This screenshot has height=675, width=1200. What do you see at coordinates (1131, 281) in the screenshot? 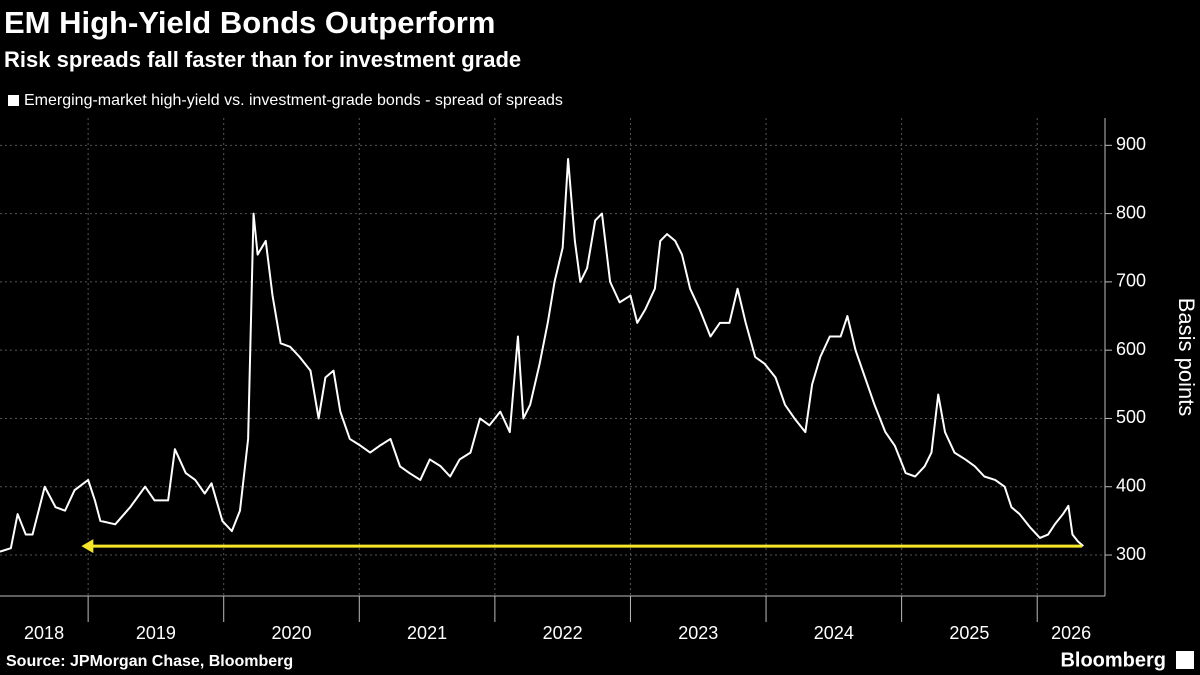
I see `y-tick-label: 700` at bounding box center [1131, 281].